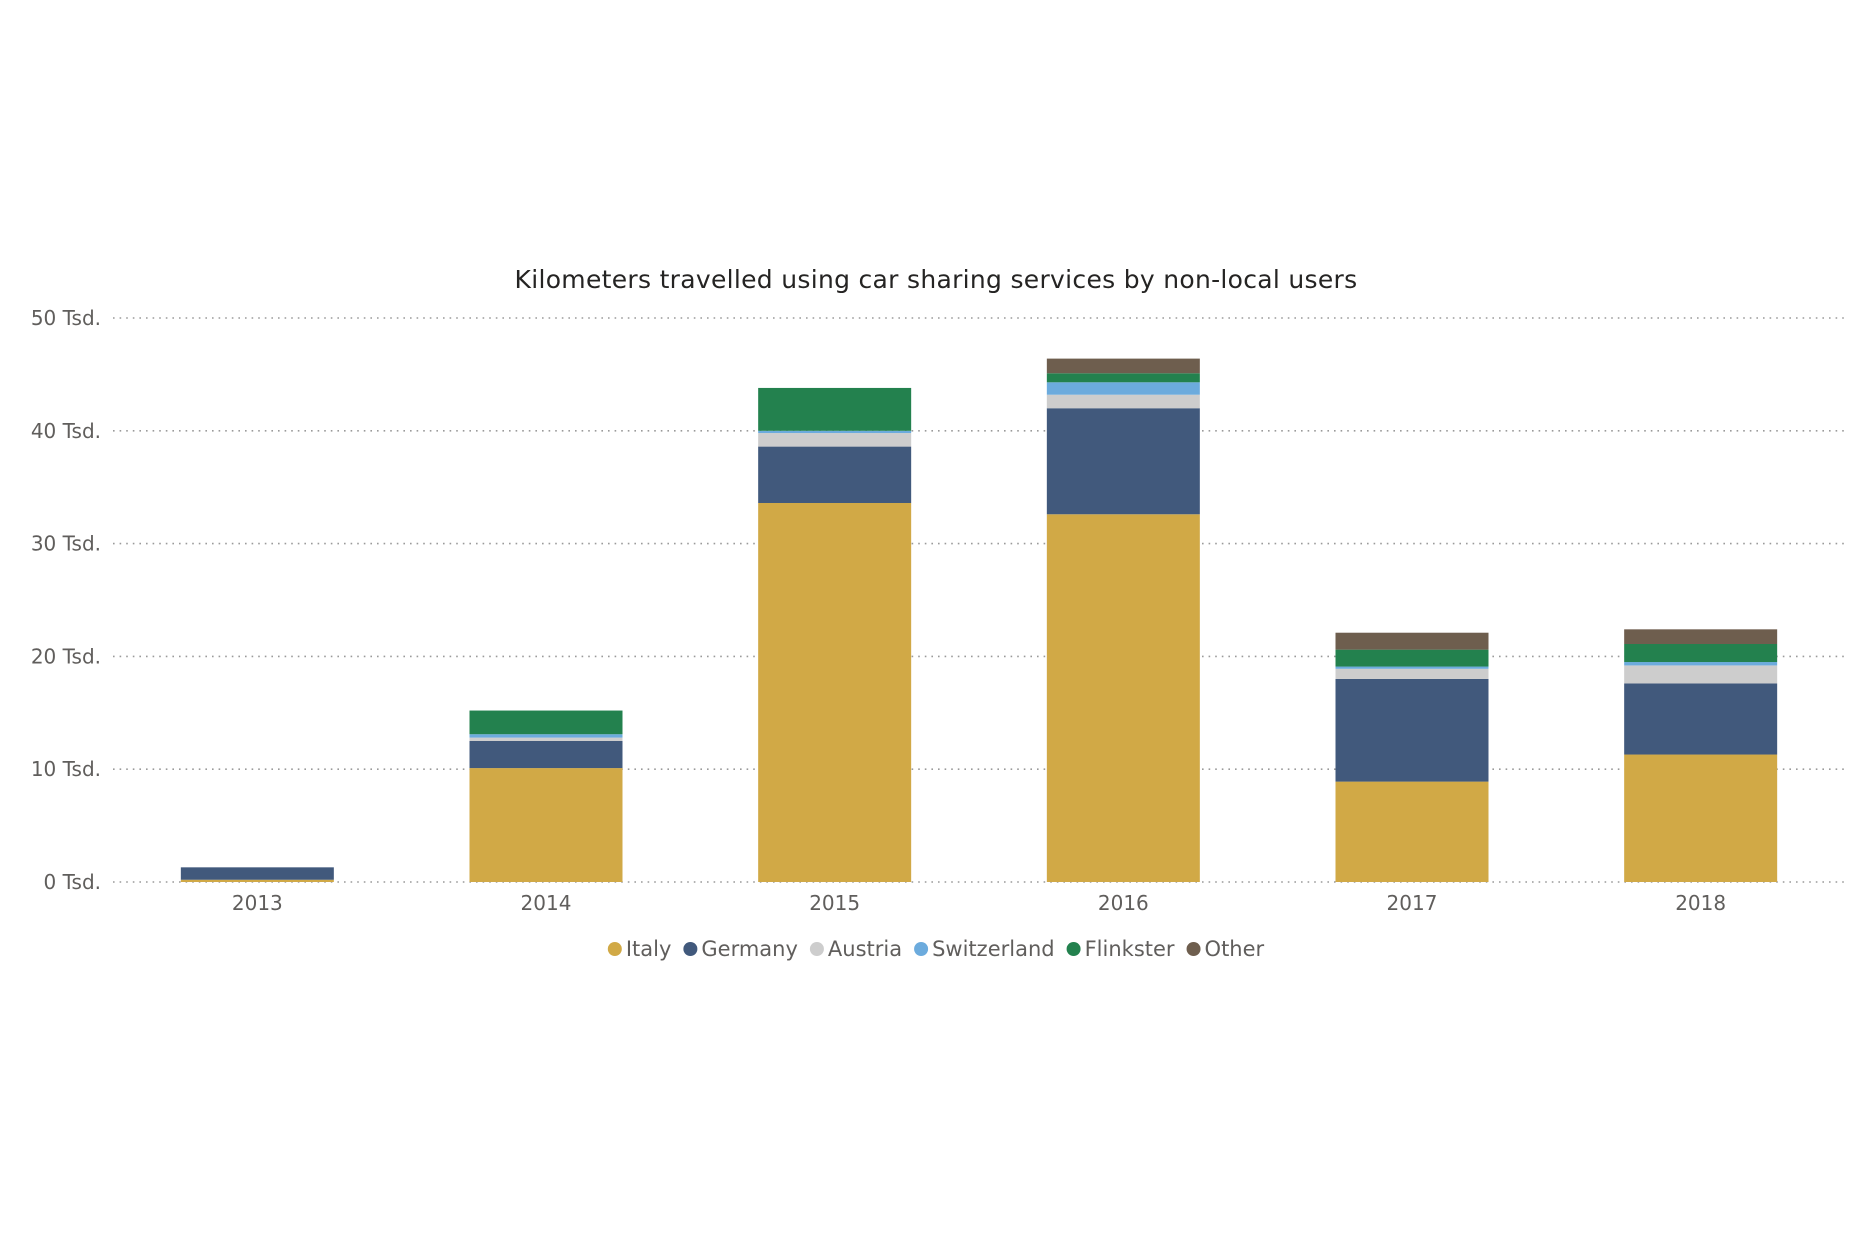  What do you see at coordinates (546, 739) in the screenshot?
I see `bar-segment-austria-2014` at bounding box center [546, 739].